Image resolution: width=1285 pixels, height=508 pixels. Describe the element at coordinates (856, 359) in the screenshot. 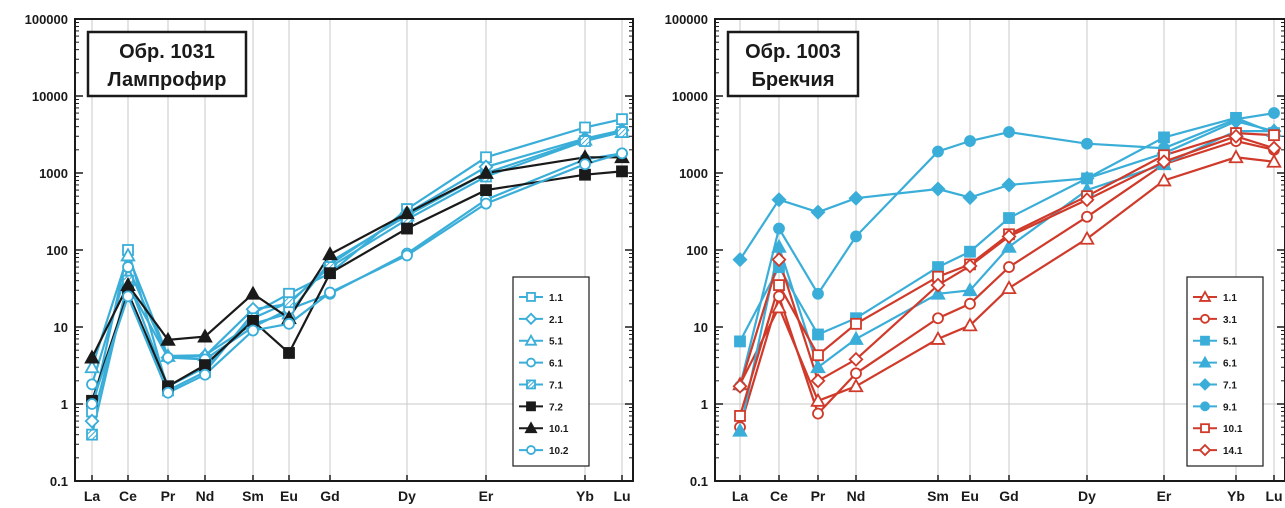

I see `data-point-14.1-Nd` at that location.